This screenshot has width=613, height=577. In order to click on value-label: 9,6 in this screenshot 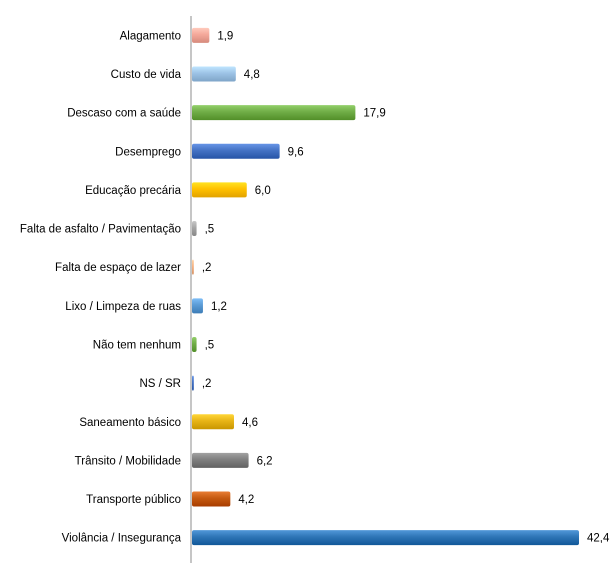, I will do `click(296, 152)`.